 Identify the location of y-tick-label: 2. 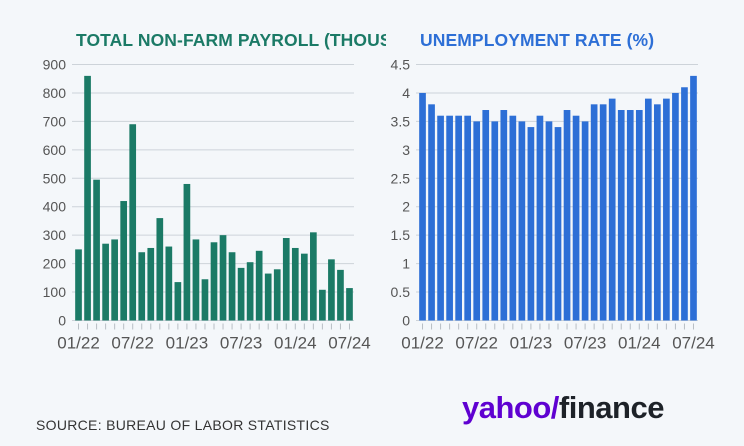
(406, 207).